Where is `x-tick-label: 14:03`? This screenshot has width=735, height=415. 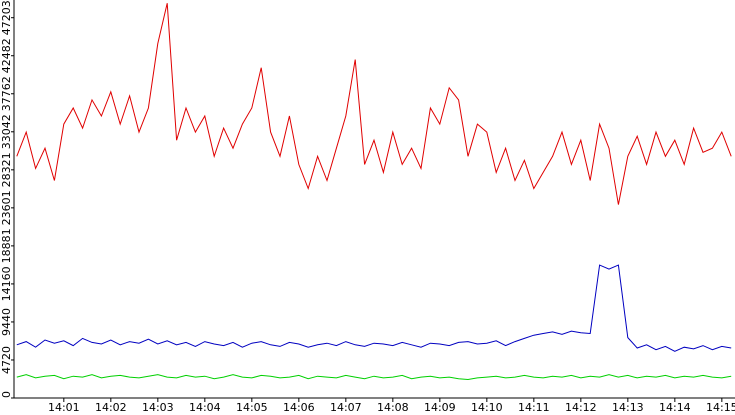 x-tick-label: 14:03 is located at coordinates (158, 407).